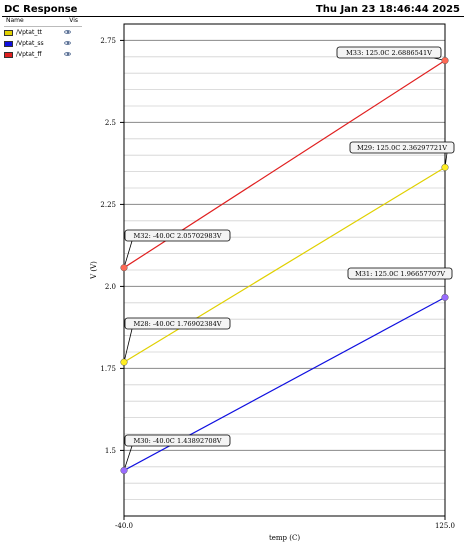  Describe the element at coordinates (108, 205) in the screenshot. I see `y-tick-label: 2.25` at that location.